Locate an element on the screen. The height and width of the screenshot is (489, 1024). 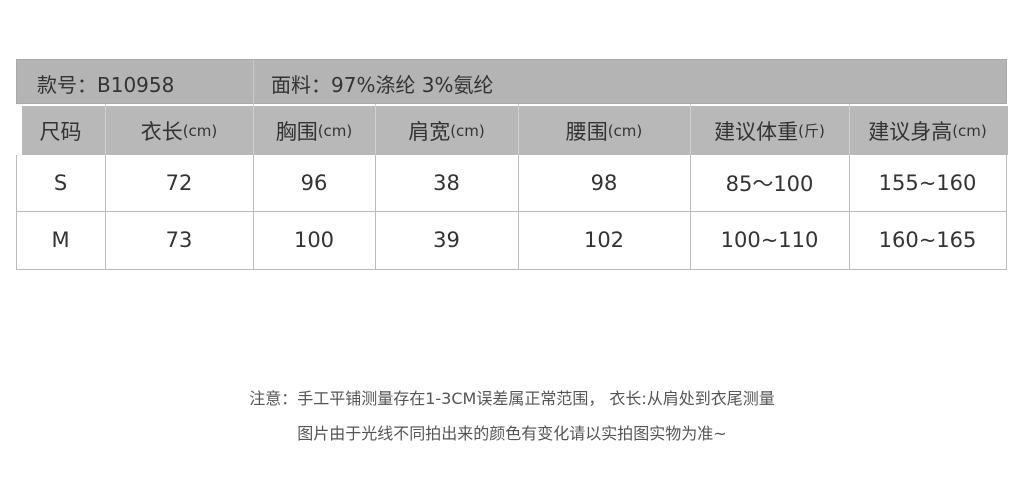
table-cell: 38 is located at coordinates (446, 183).